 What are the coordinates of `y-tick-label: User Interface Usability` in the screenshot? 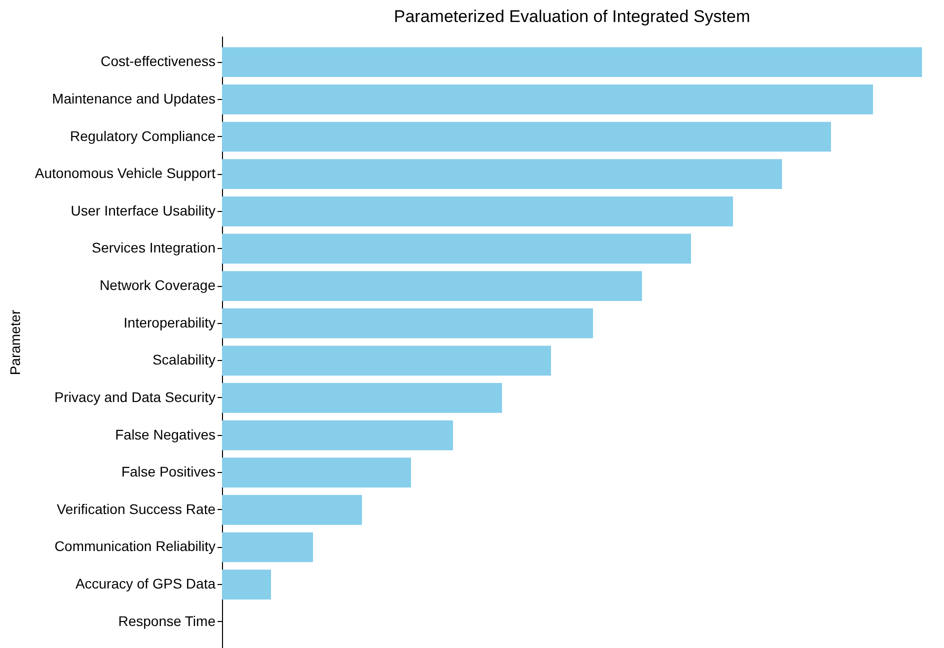 It's located at (143, 210).